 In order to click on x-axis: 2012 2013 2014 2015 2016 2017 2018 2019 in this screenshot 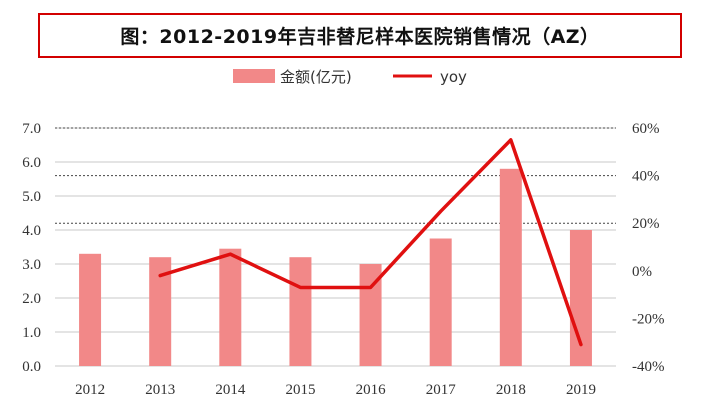, I will do `click(335, 390)`.